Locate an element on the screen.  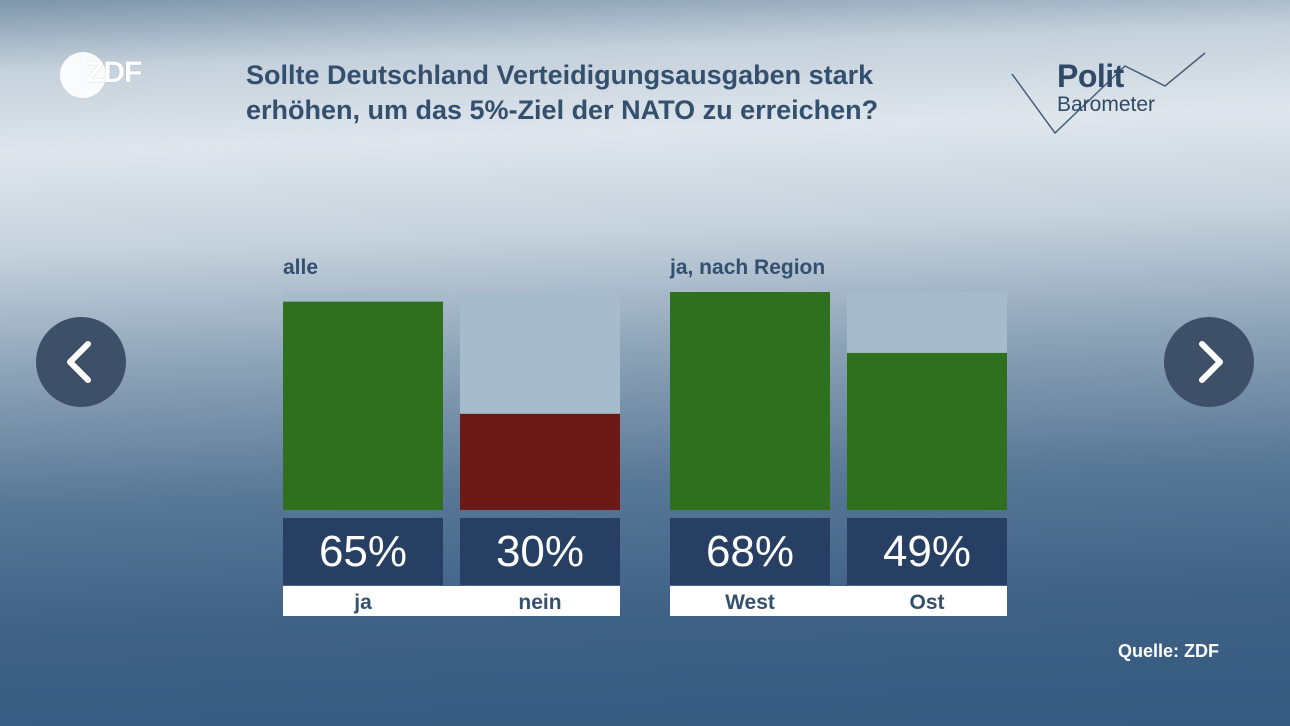
value-box-west is located at coordinates (750, 551).